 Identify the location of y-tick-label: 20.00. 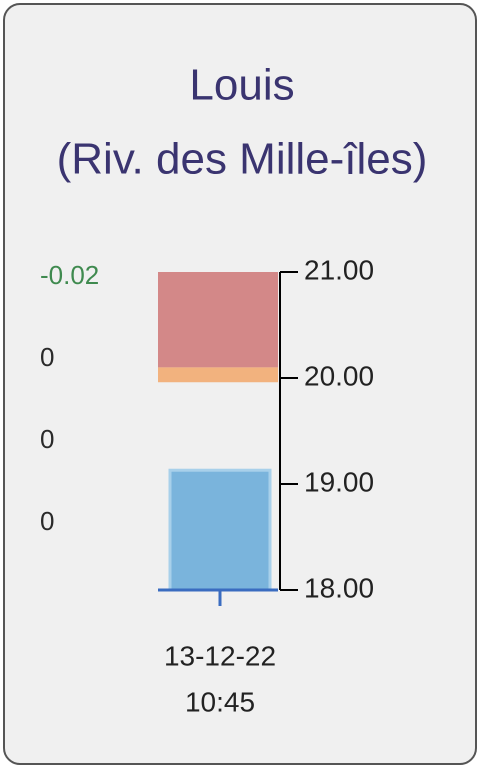
(339, 375).